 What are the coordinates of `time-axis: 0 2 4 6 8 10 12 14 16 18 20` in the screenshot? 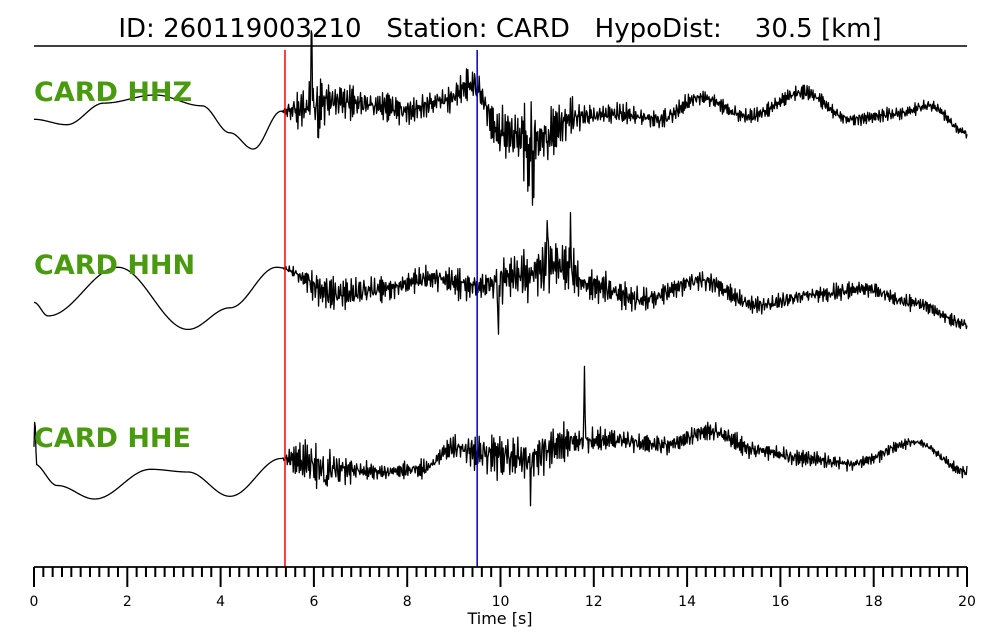 It's located at (503, 588).